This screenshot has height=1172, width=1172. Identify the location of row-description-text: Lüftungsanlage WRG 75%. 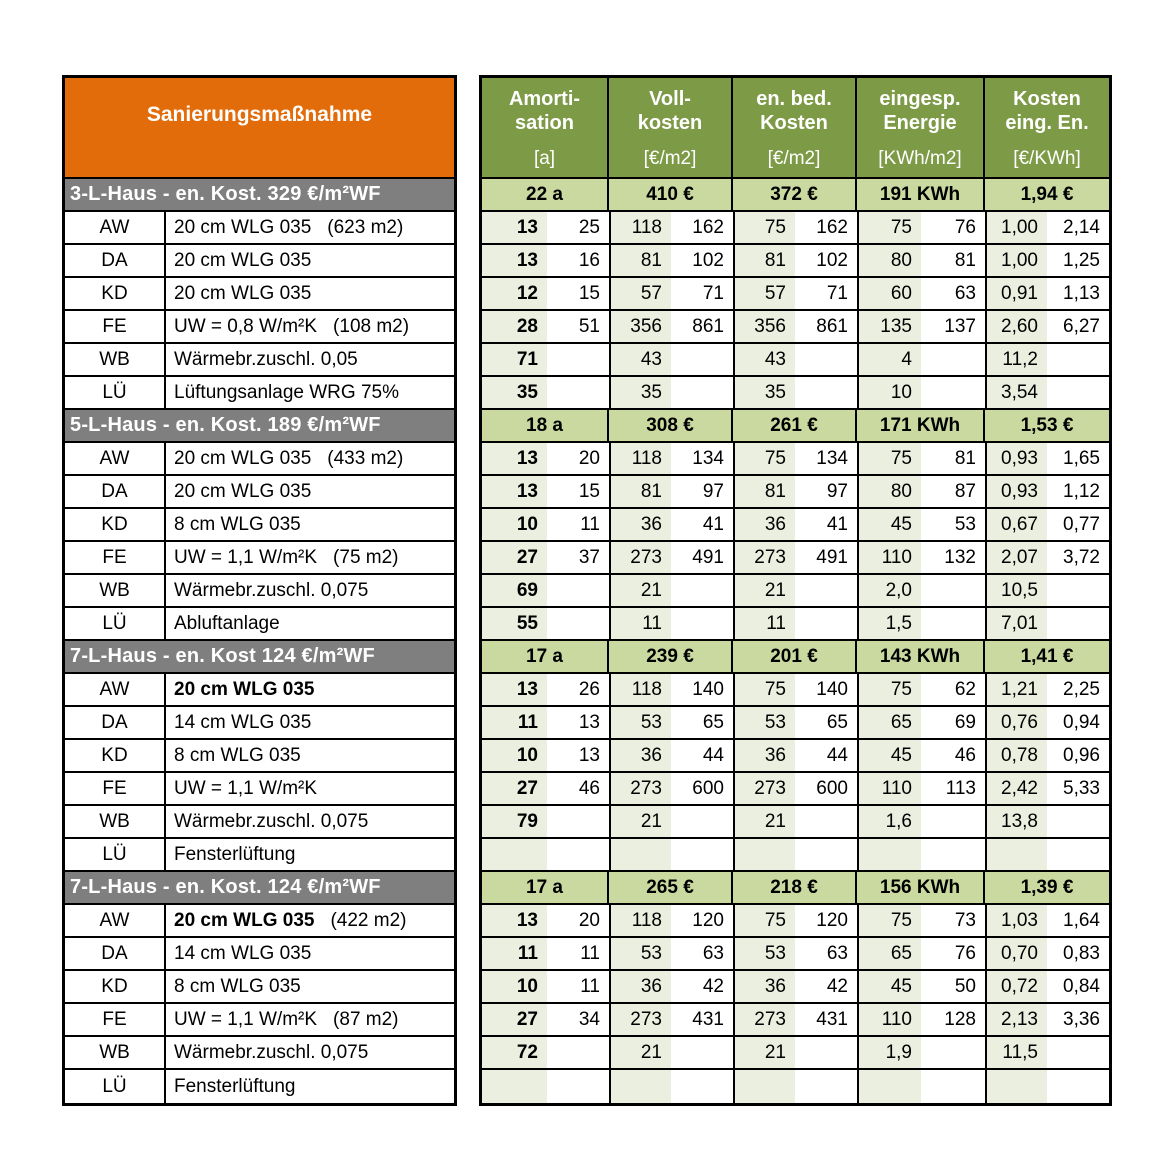
(286, 392).